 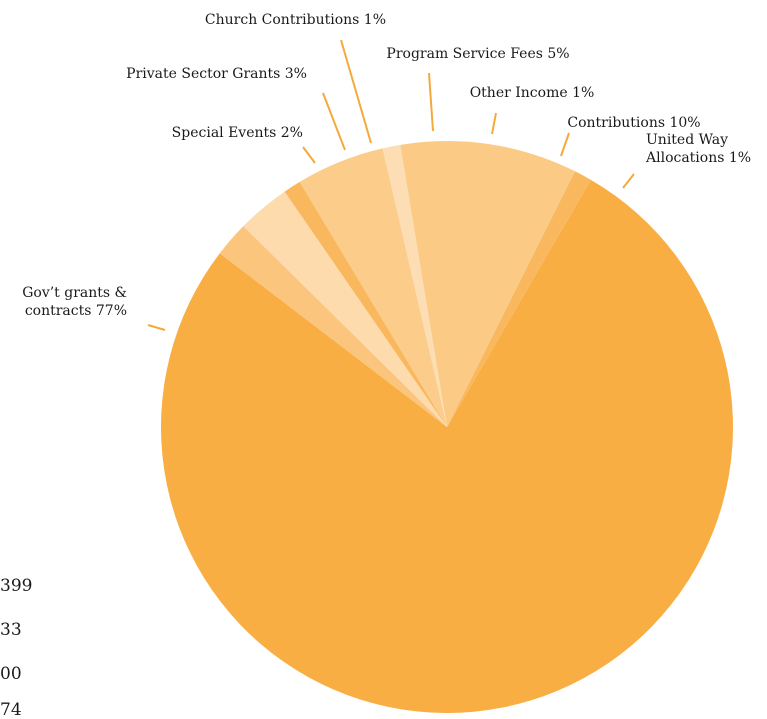 What do you see at coordinates (633, 123) in the screenshot?
I see `slice-label-contributions-10: Contributions 10%` at bounding box center [633, 123].